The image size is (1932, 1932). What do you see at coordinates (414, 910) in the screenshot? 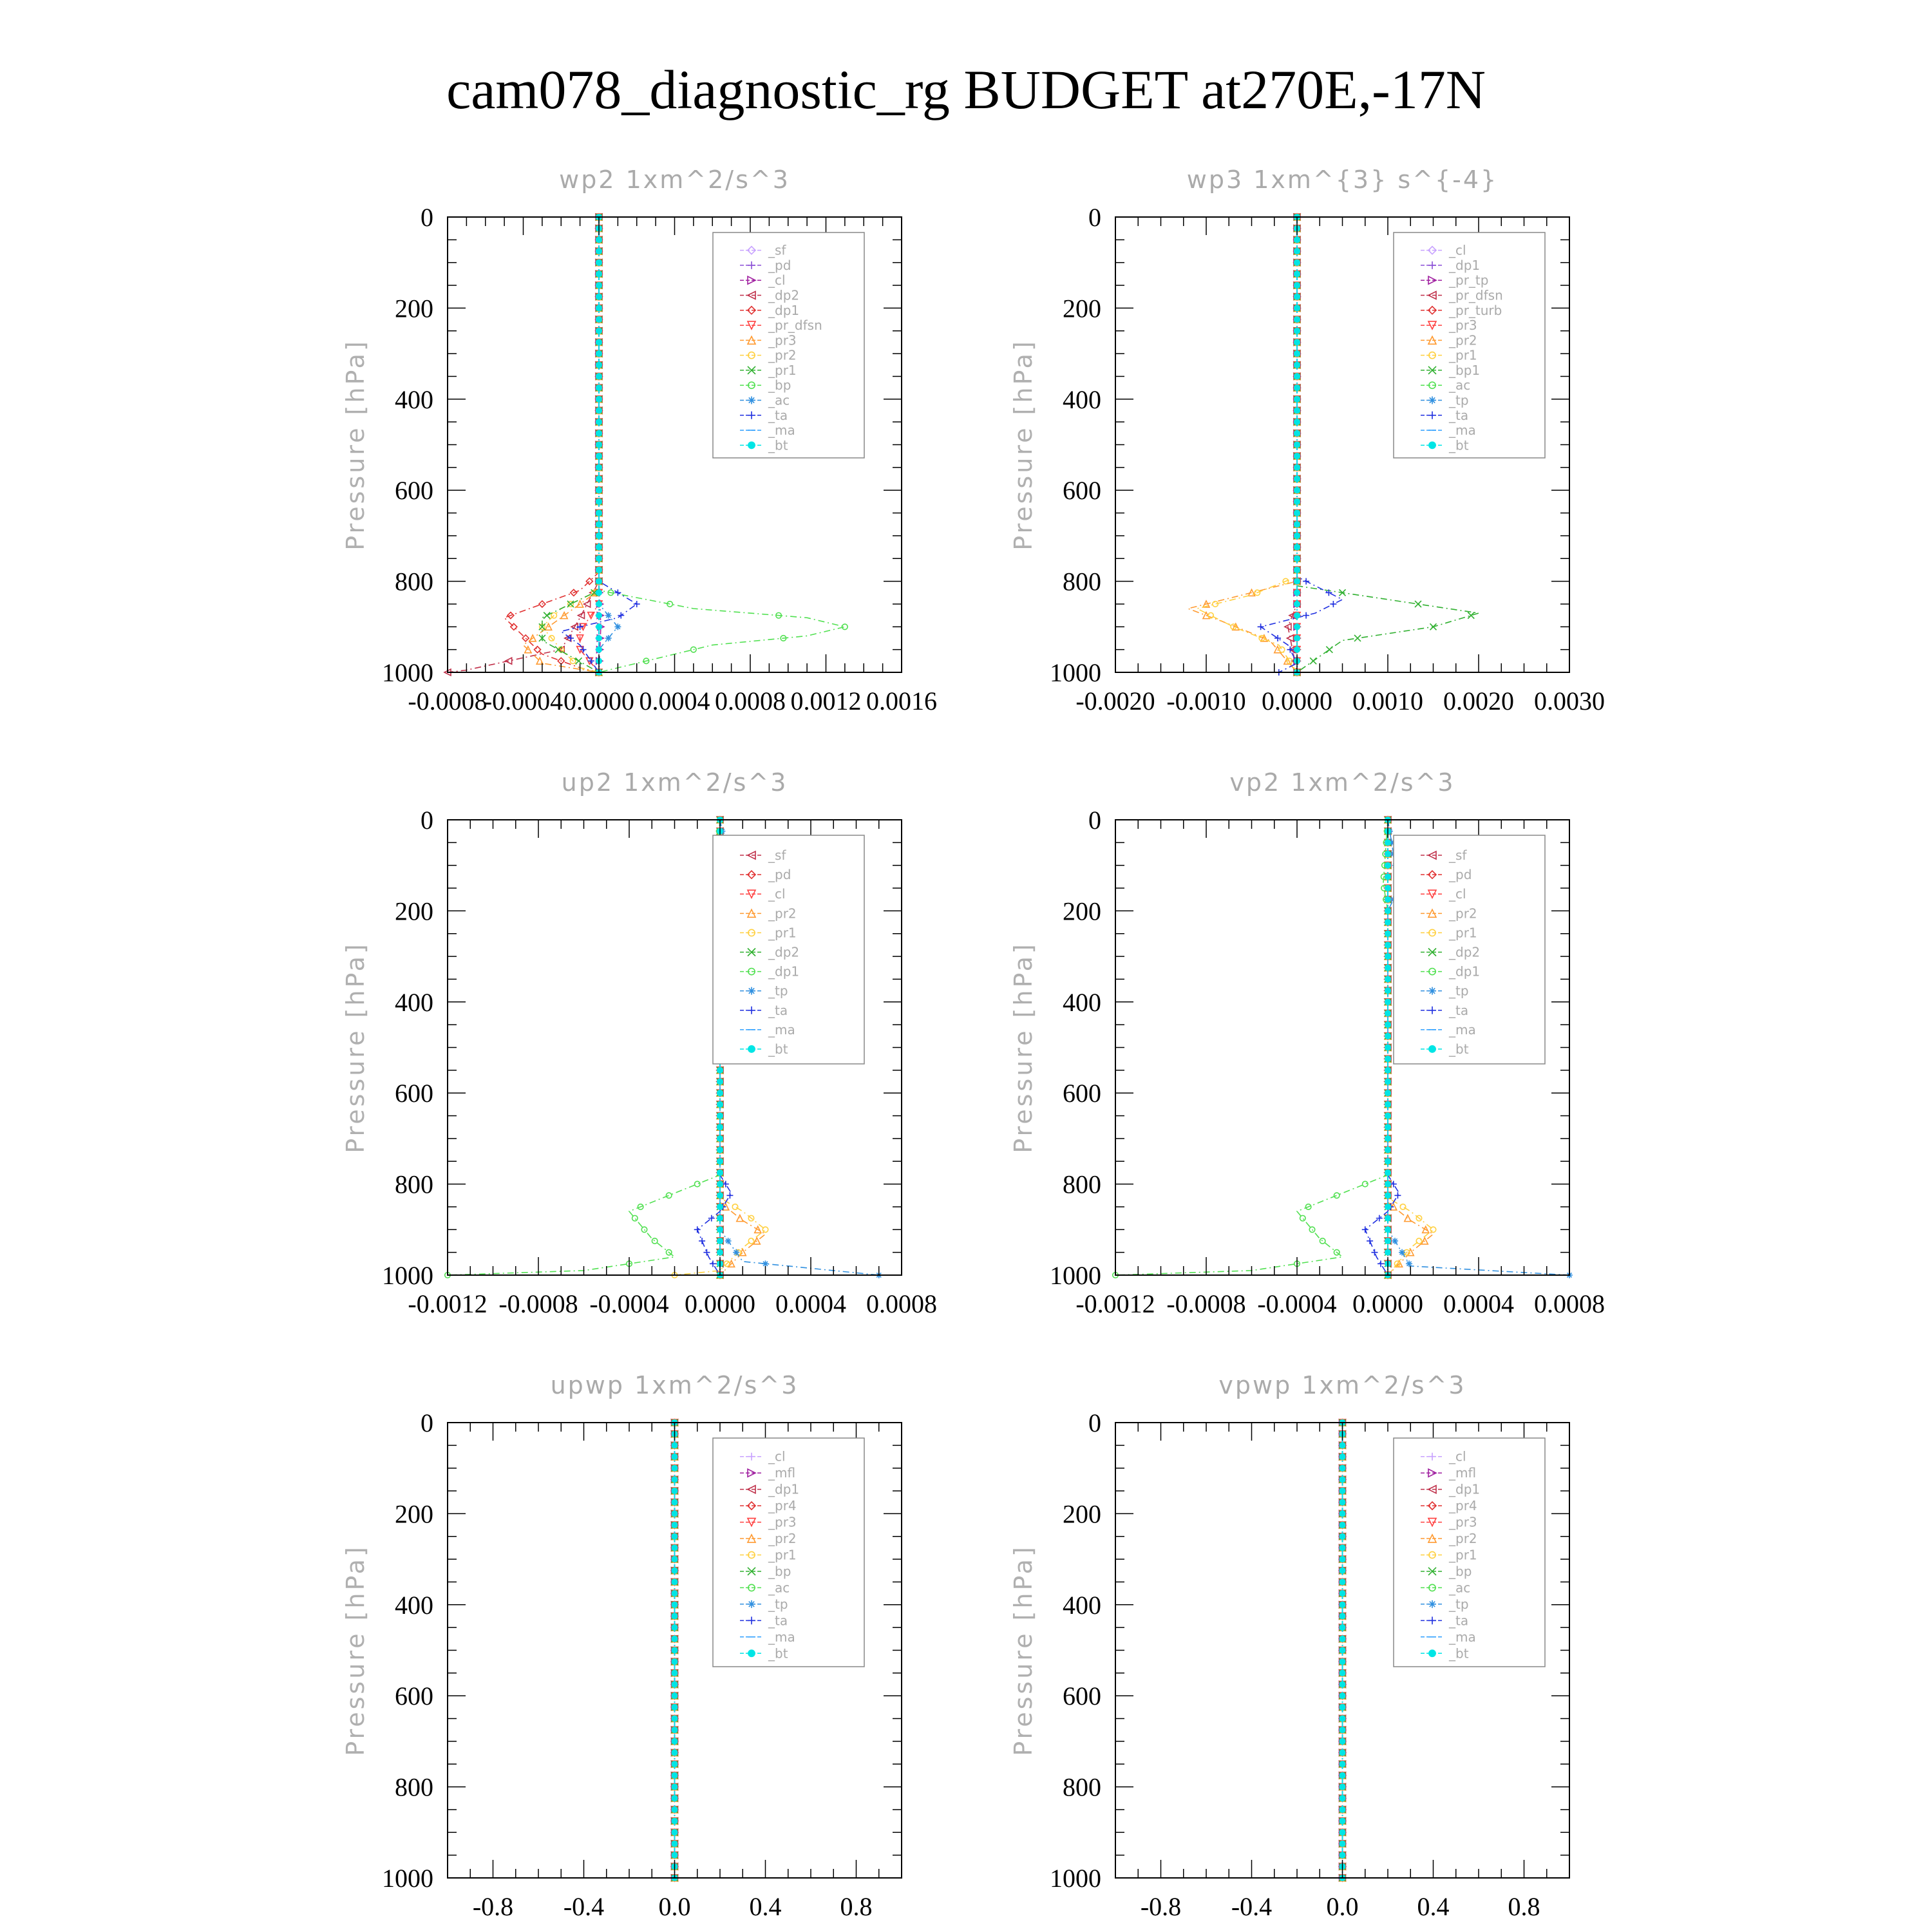
I see `y-tick-label: 200` at bounding box center [414, 910].